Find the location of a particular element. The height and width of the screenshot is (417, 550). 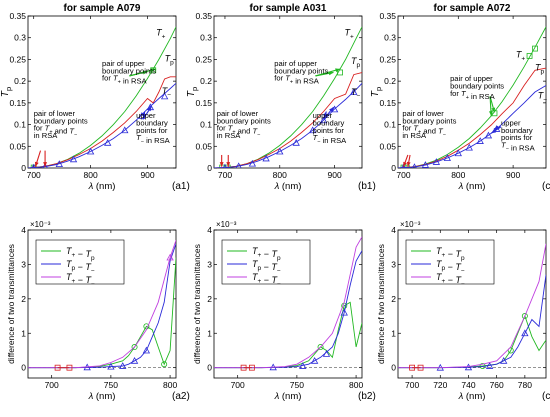

annotation-text: boundary points is located at coordinates (61, 120).